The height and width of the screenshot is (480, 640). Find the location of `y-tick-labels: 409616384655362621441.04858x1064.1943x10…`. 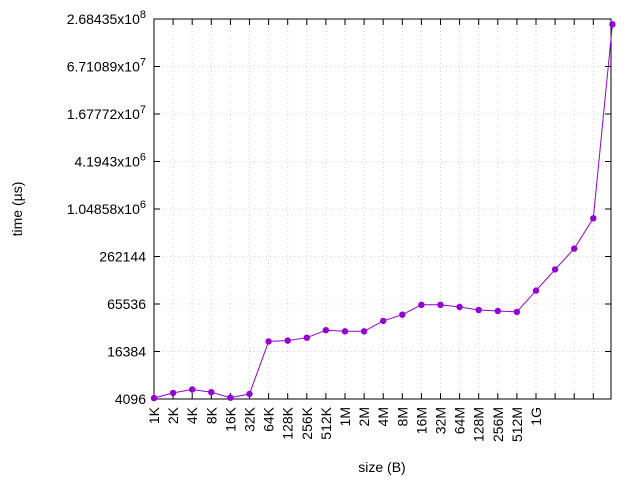

y-tick-labels: 409616384655362621441.04858x1064.1943x10… is located at coordinates (107, 208).